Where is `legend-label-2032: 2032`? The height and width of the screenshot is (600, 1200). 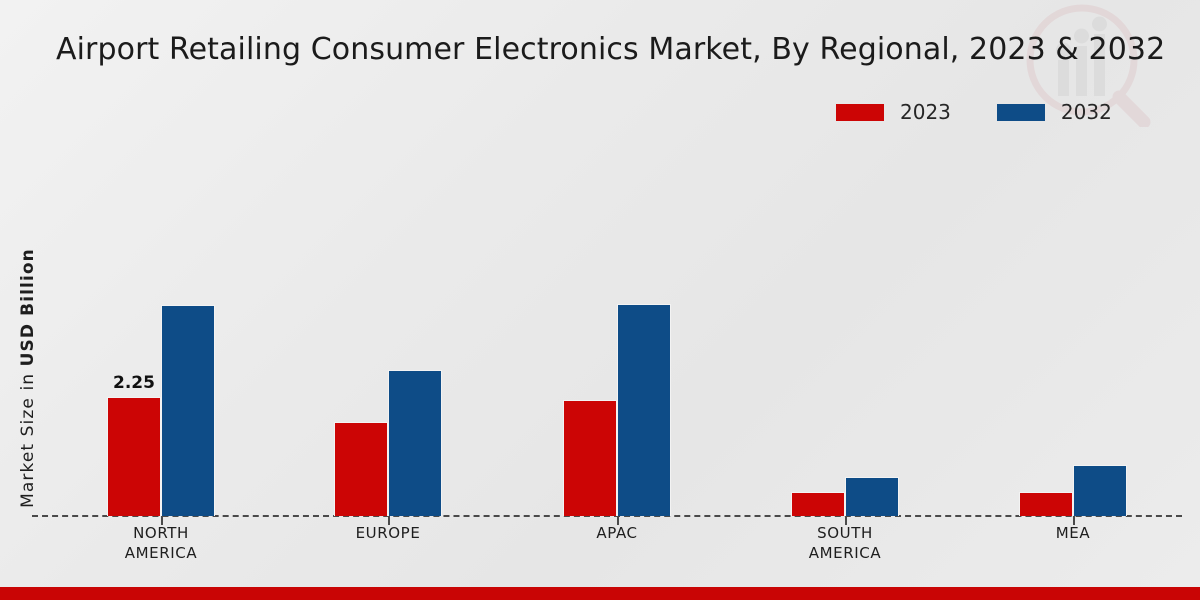
legend-label-2032: 2032 is located at coordinates (1086, 112).